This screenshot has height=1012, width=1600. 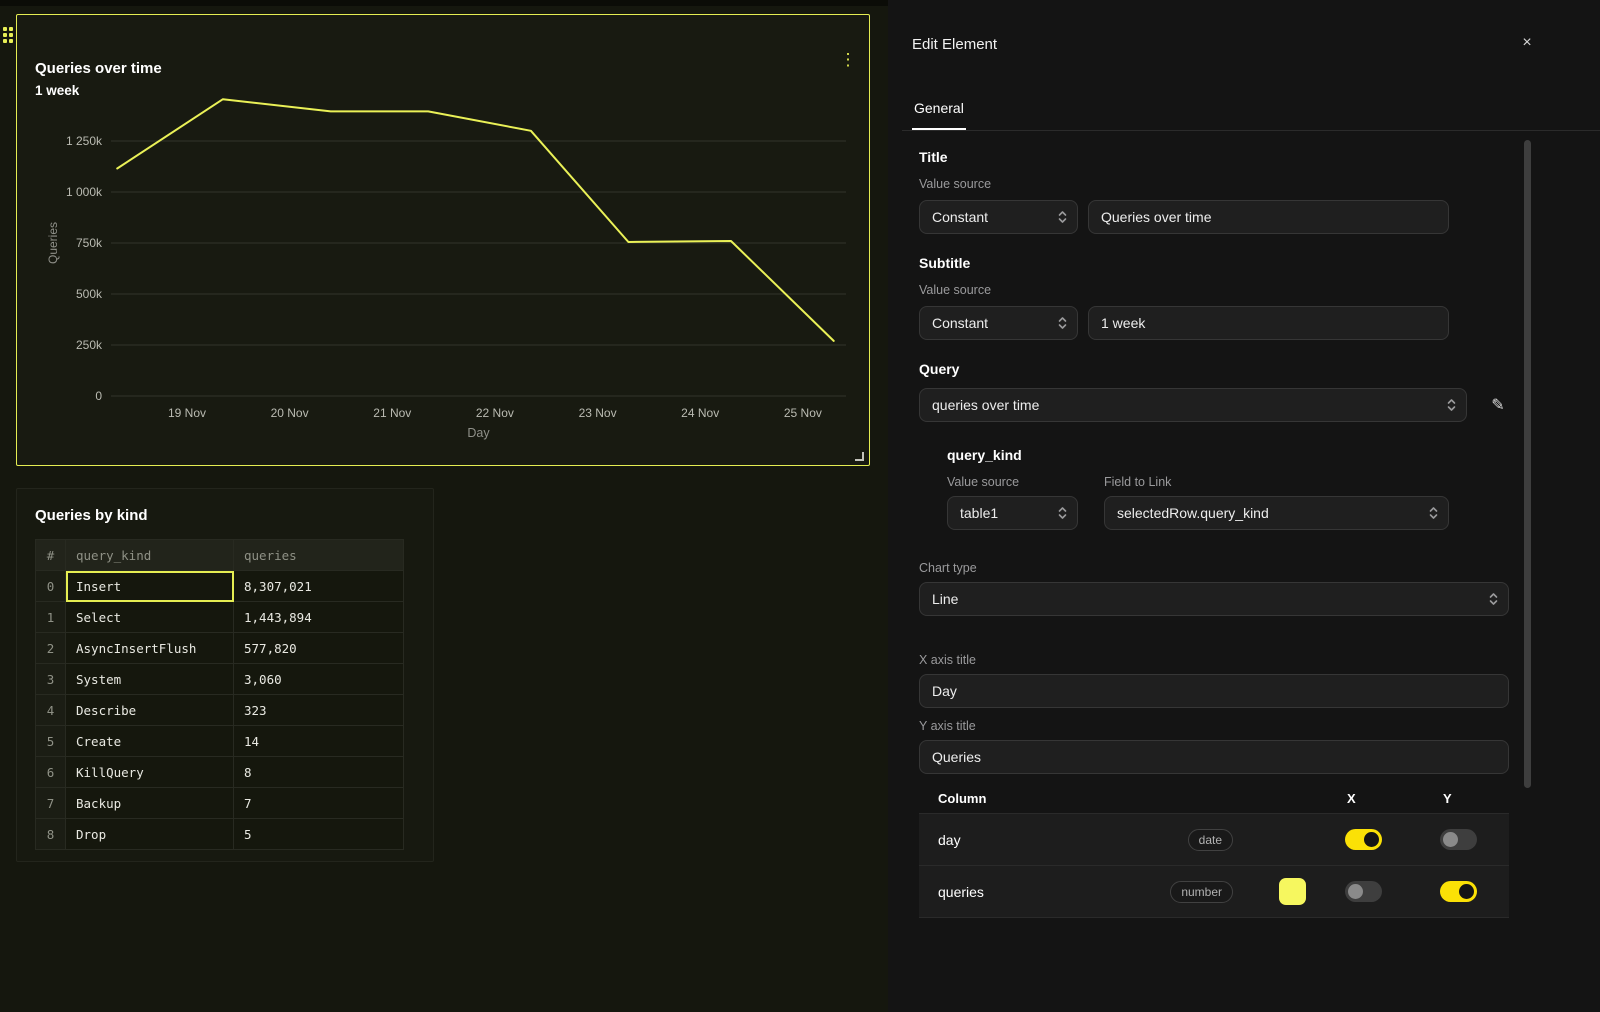 What do you see at coordinates (50, 679) in the screenshot?
I see `row-index-cell: 3` at bounding box center [50, 679].